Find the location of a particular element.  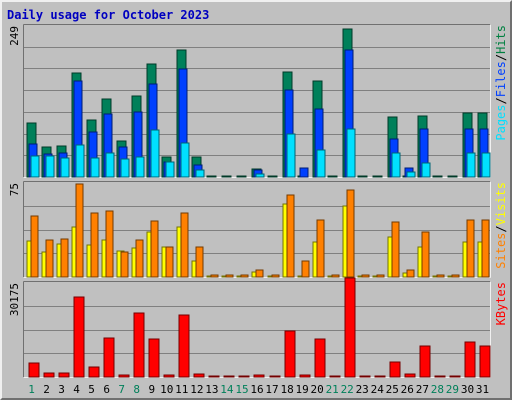

panel-3-legend: KBytes is located at coordinates (501, 303).